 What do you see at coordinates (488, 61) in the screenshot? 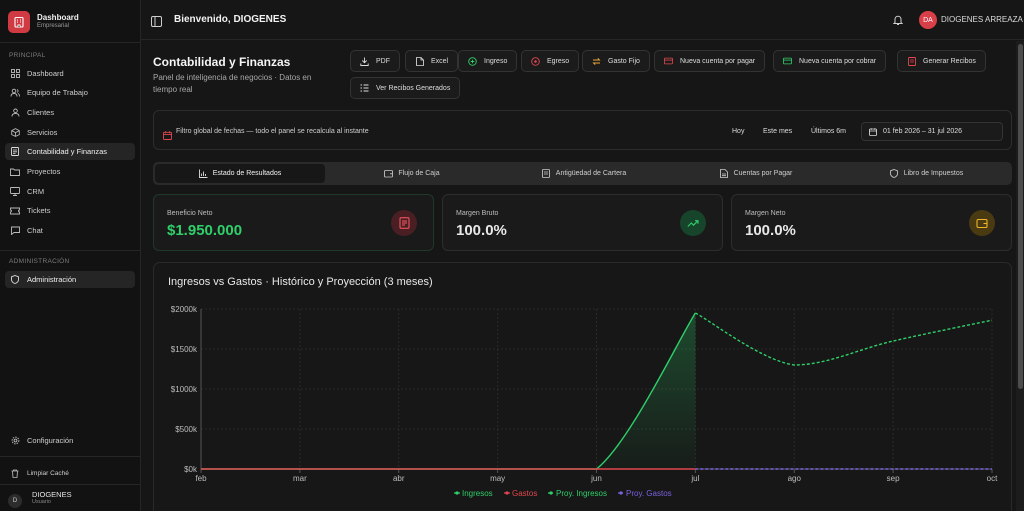
I see `ingreso-button: Ingreso` at bounding box center [488, 61].